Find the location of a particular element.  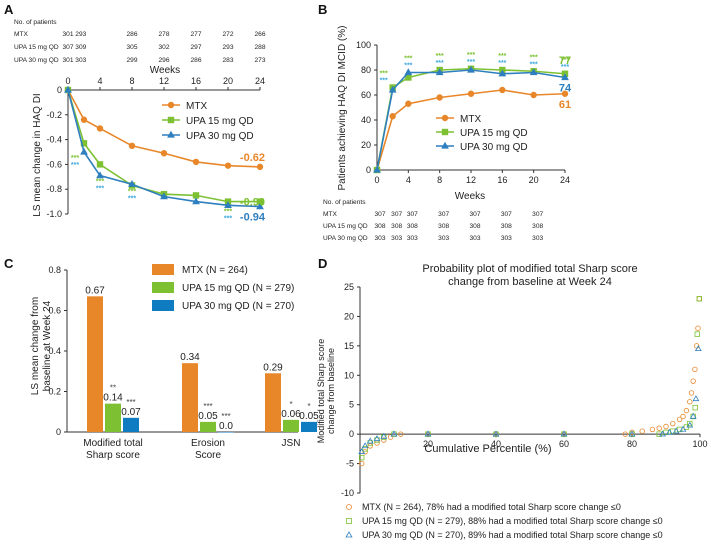

panel-a-legend-label: MTX is located at coordinates (196, 106).